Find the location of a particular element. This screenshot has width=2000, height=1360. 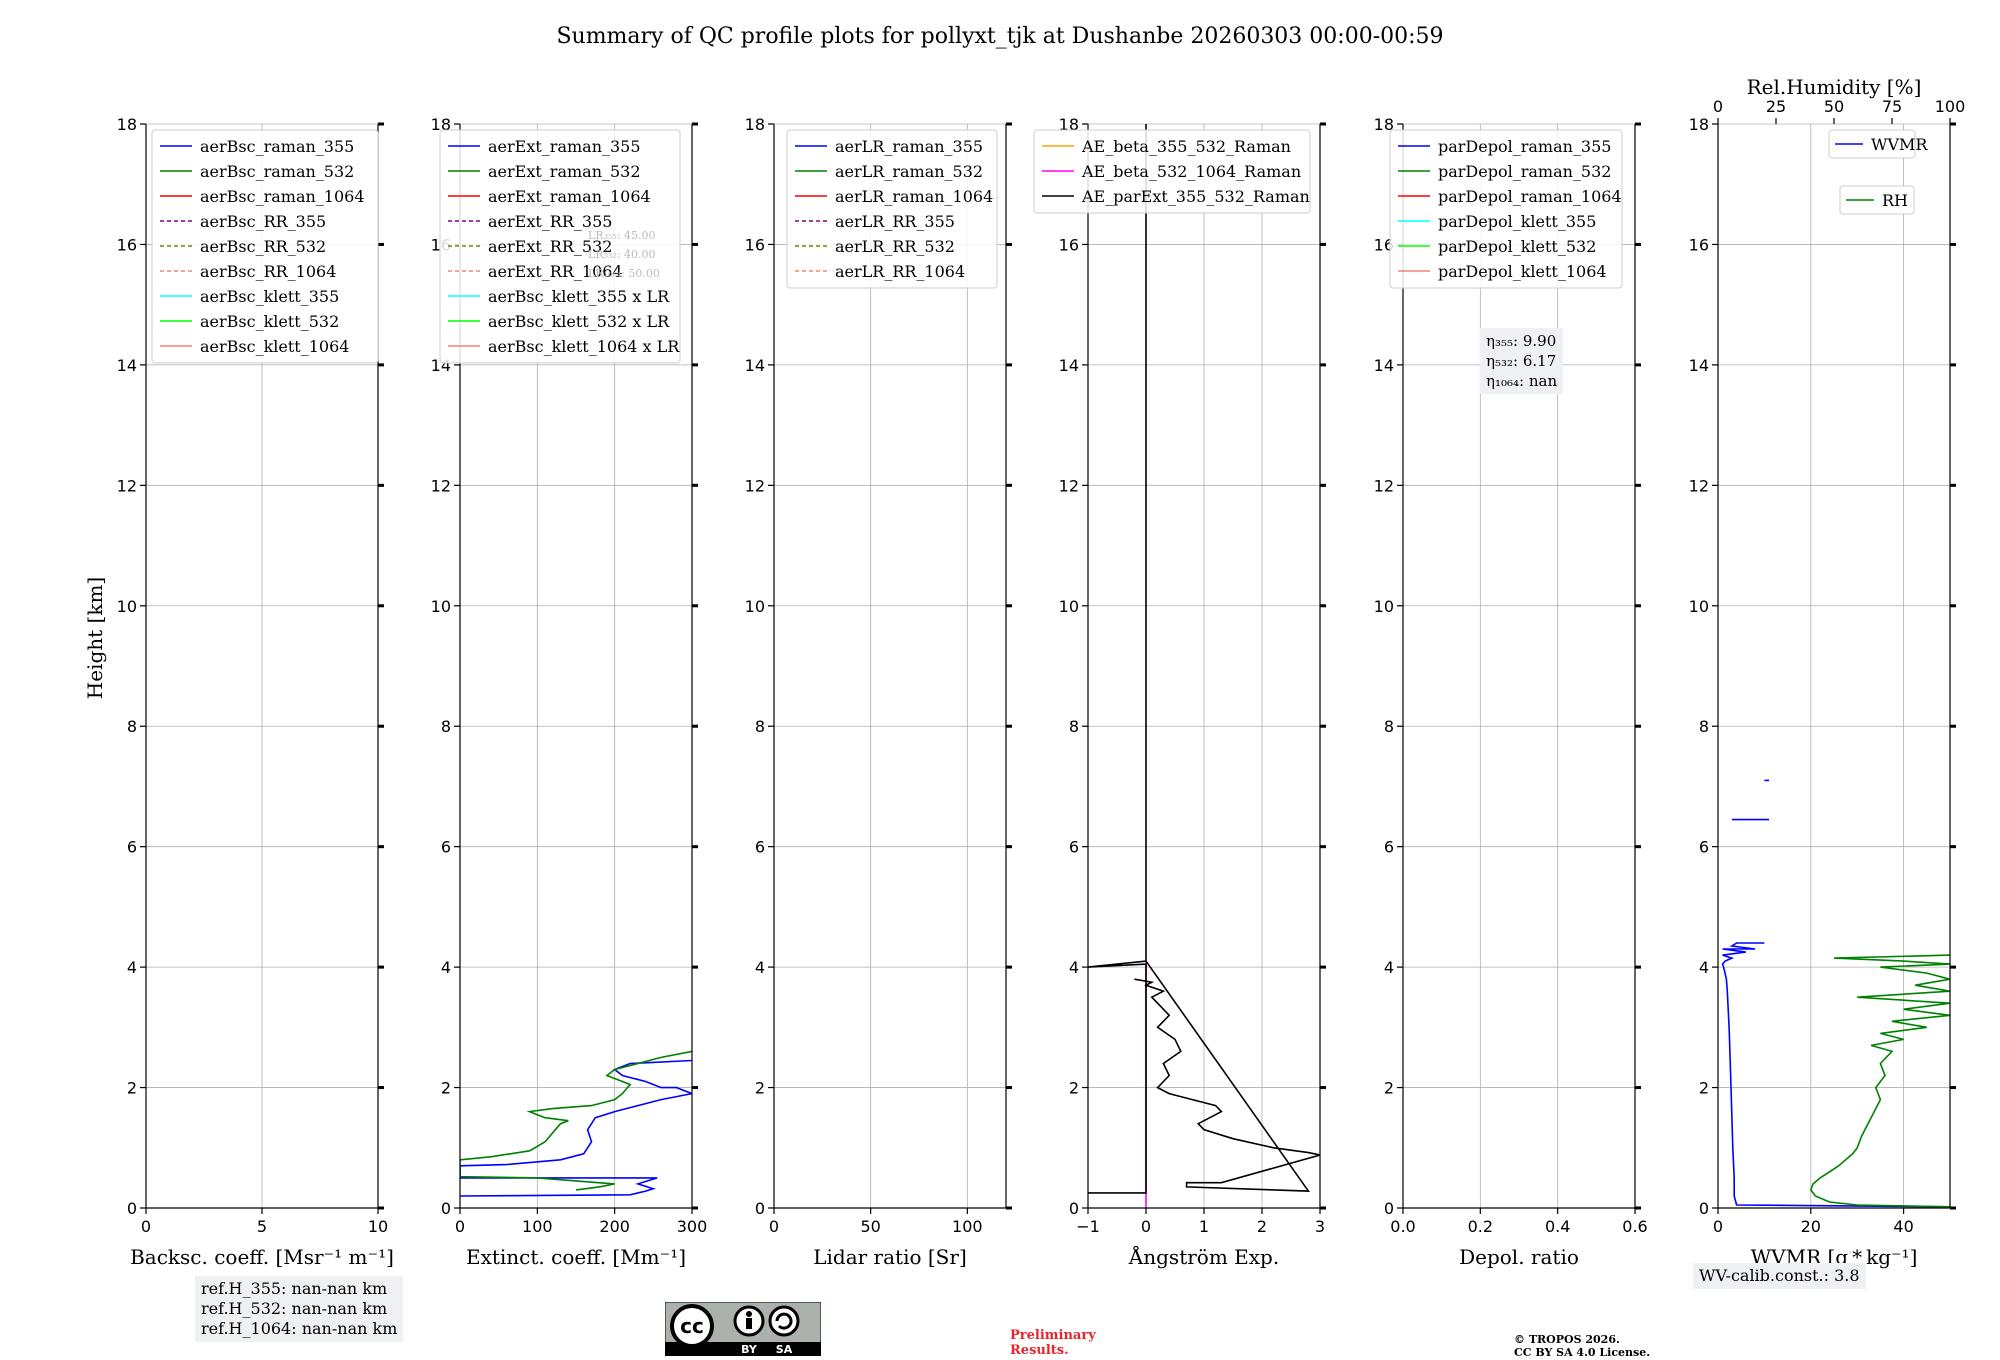

by-label: BY is located at coordinates (749, 1349).